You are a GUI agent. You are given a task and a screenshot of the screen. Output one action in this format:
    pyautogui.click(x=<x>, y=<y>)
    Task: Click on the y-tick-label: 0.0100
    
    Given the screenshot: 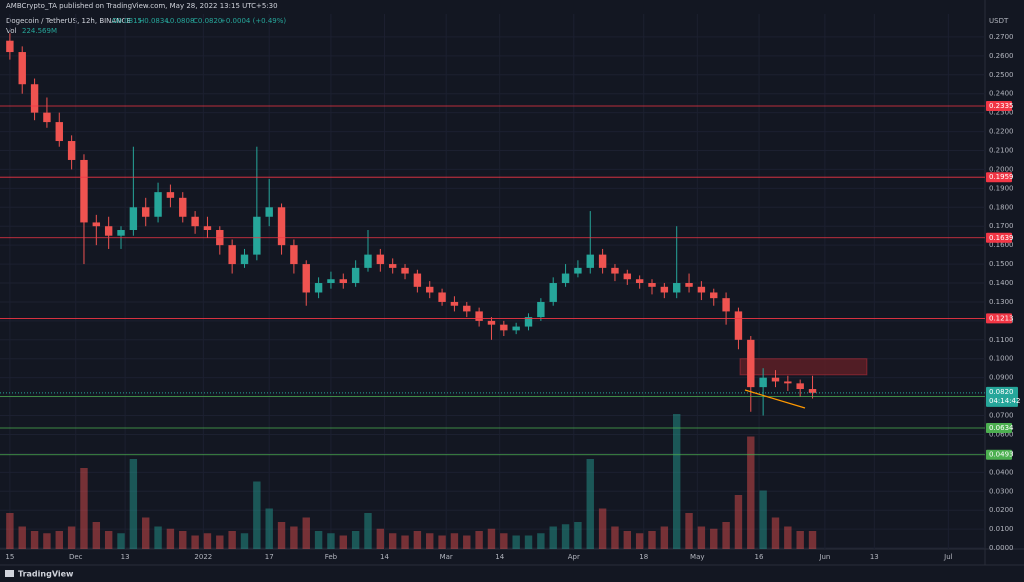 What is the action you would take?
    pyautogui.click(x=1001, y=529)
    